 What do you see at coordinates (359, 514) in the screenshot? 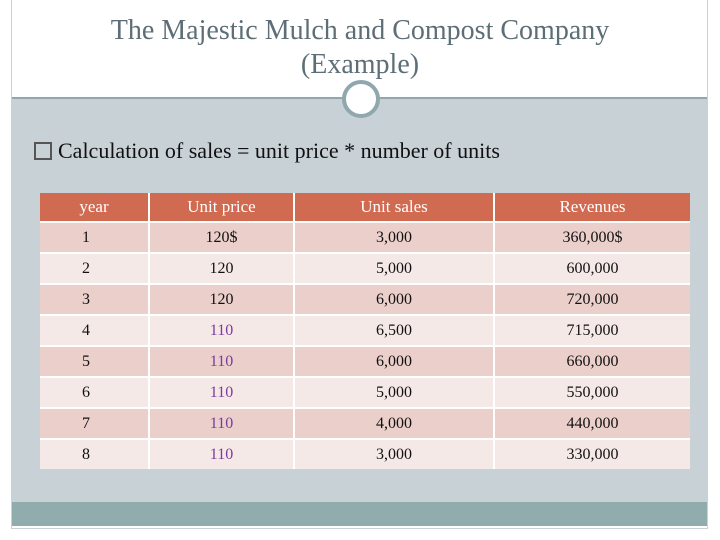
I see `footer-band` at bounding box center [359, 514].